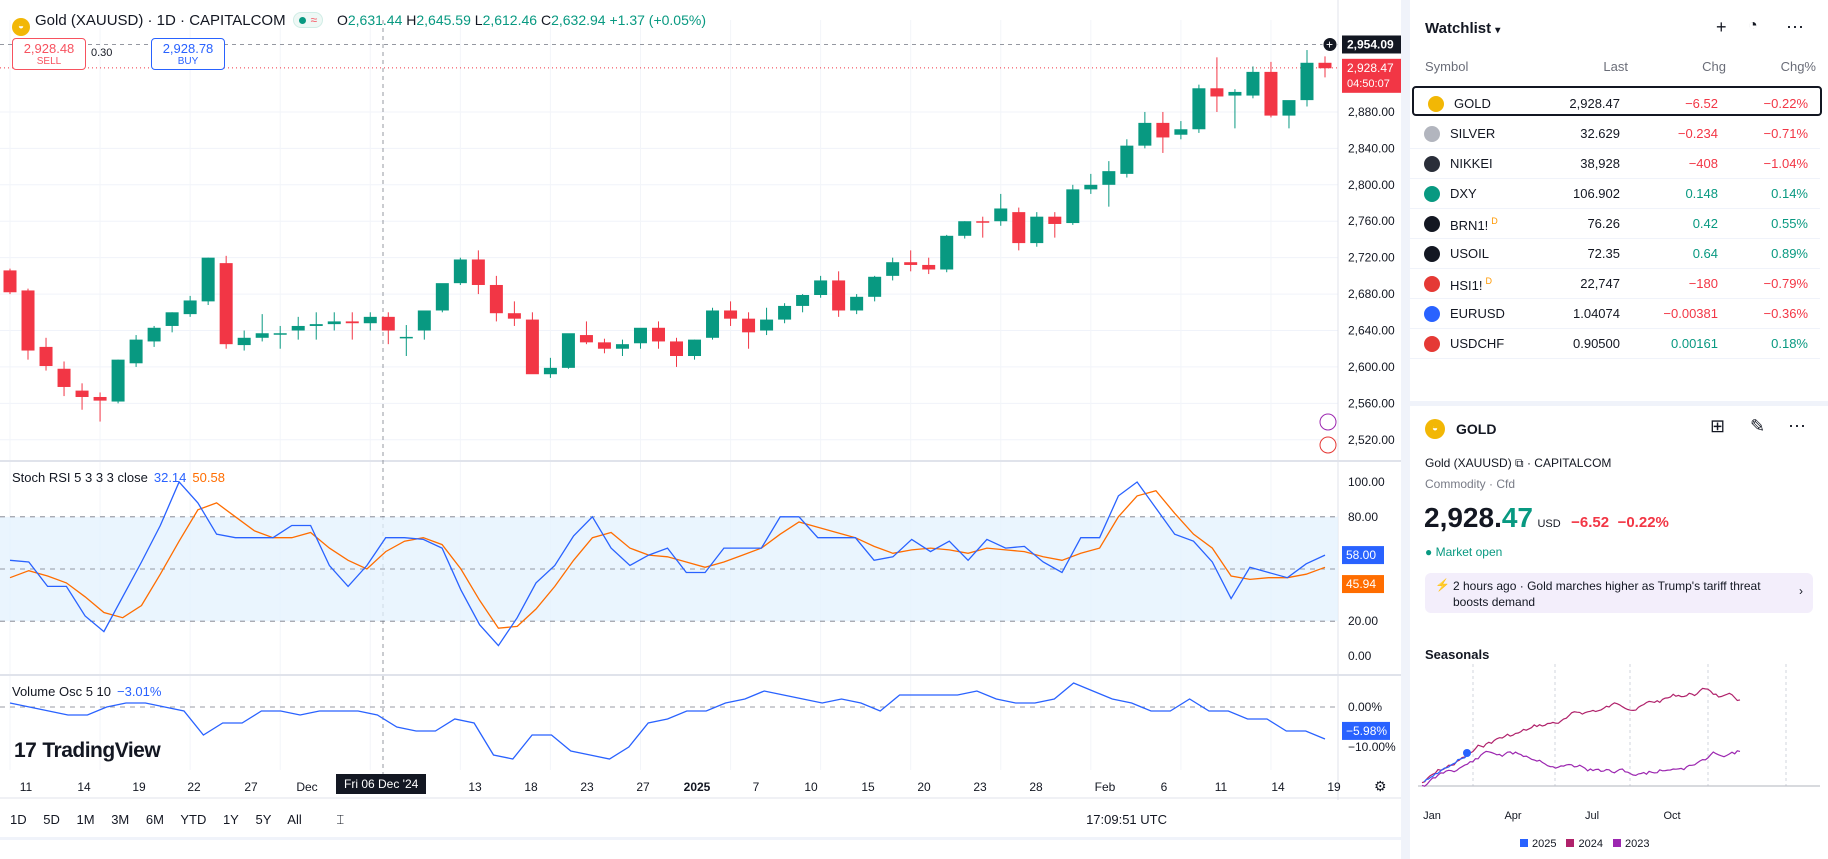 This screenshot has height=859, width=1828. What do you see at coordinates (308, 20) in the screenshot?
I see `market-status-pill: ≈` at bounding box center [308, 20].